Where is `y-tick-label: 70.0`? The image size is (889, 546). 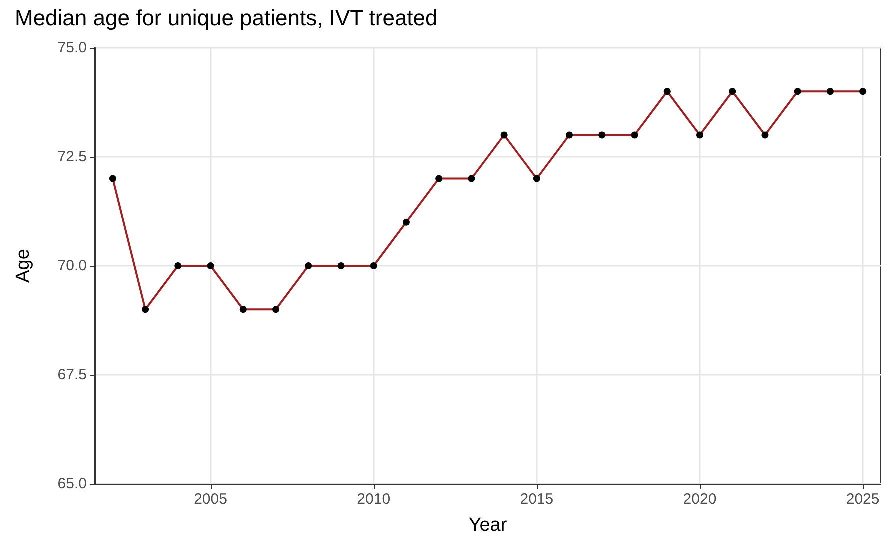
y-tick-label: 70.0 is located at coordinates (72, 266).